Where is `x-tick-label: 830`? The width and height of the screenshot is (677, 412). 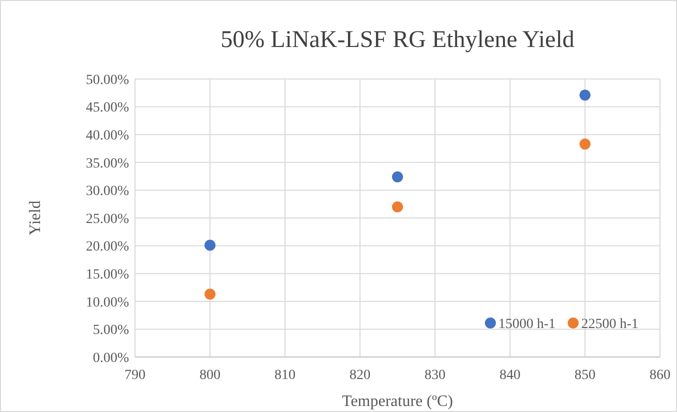 x-tick-label: 830 is located at coordinates (435, 375).